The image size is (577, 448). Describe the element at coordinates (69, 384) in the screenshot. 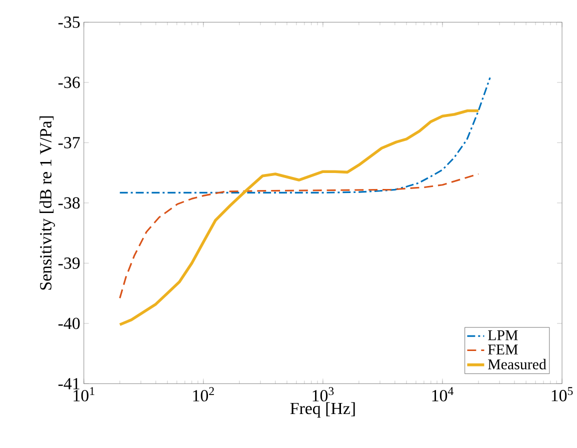

I see `y-tick-label: -41` at that location.